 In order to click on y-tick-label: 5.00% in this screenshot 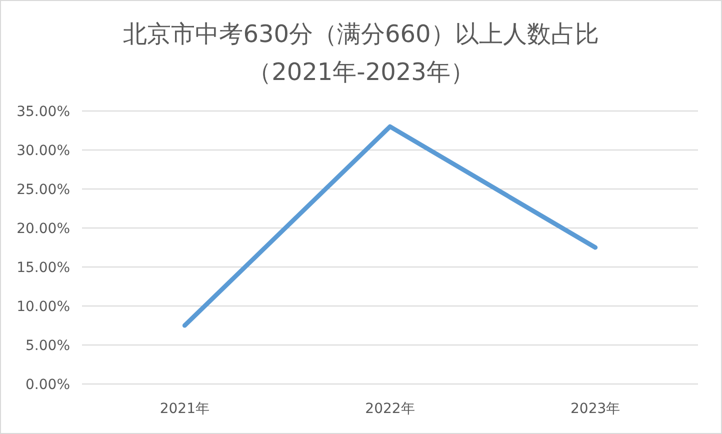, I will do `click(48, 346)`.